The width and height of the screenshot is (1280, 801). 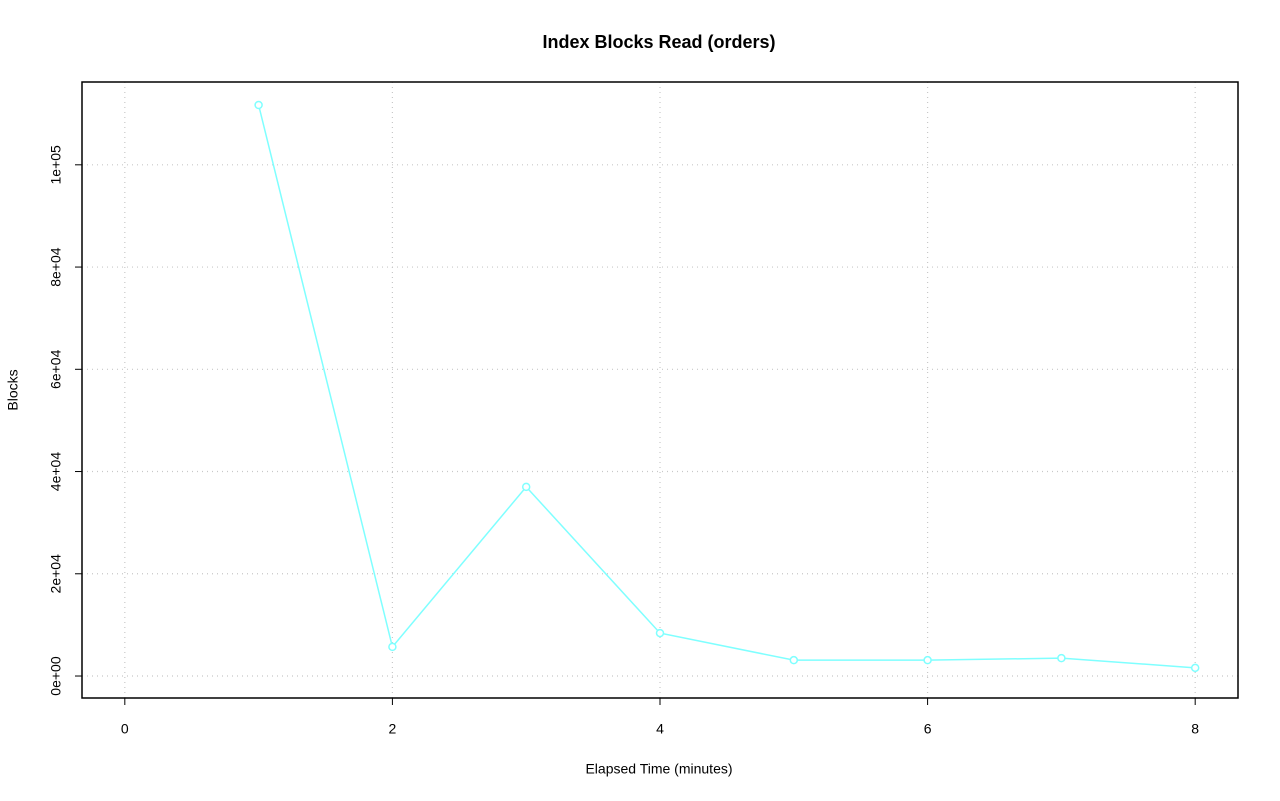 I want to click on x-tick-label: 4, so click(x=660, y=729).